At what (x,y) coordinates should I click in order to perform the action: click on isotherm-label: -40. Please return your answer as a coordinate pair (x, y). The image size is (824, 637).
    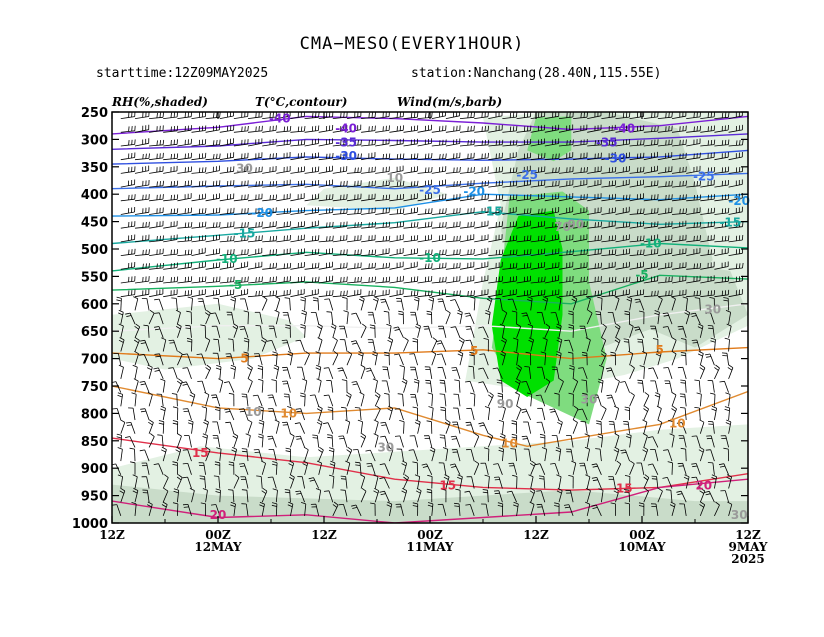
    Looking at the image, I should click on (280, 119).